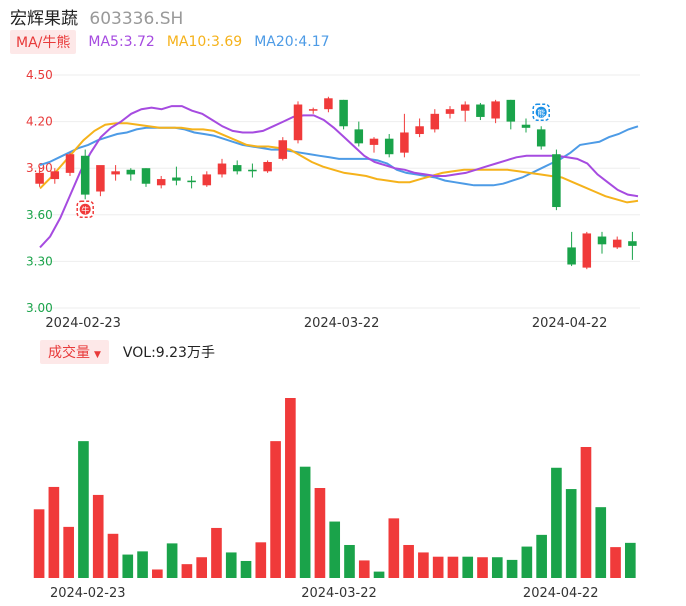  Describe the element at coordinates (39, 308) in the screenshot. I see `y-tick-label: 3.00` at that location.